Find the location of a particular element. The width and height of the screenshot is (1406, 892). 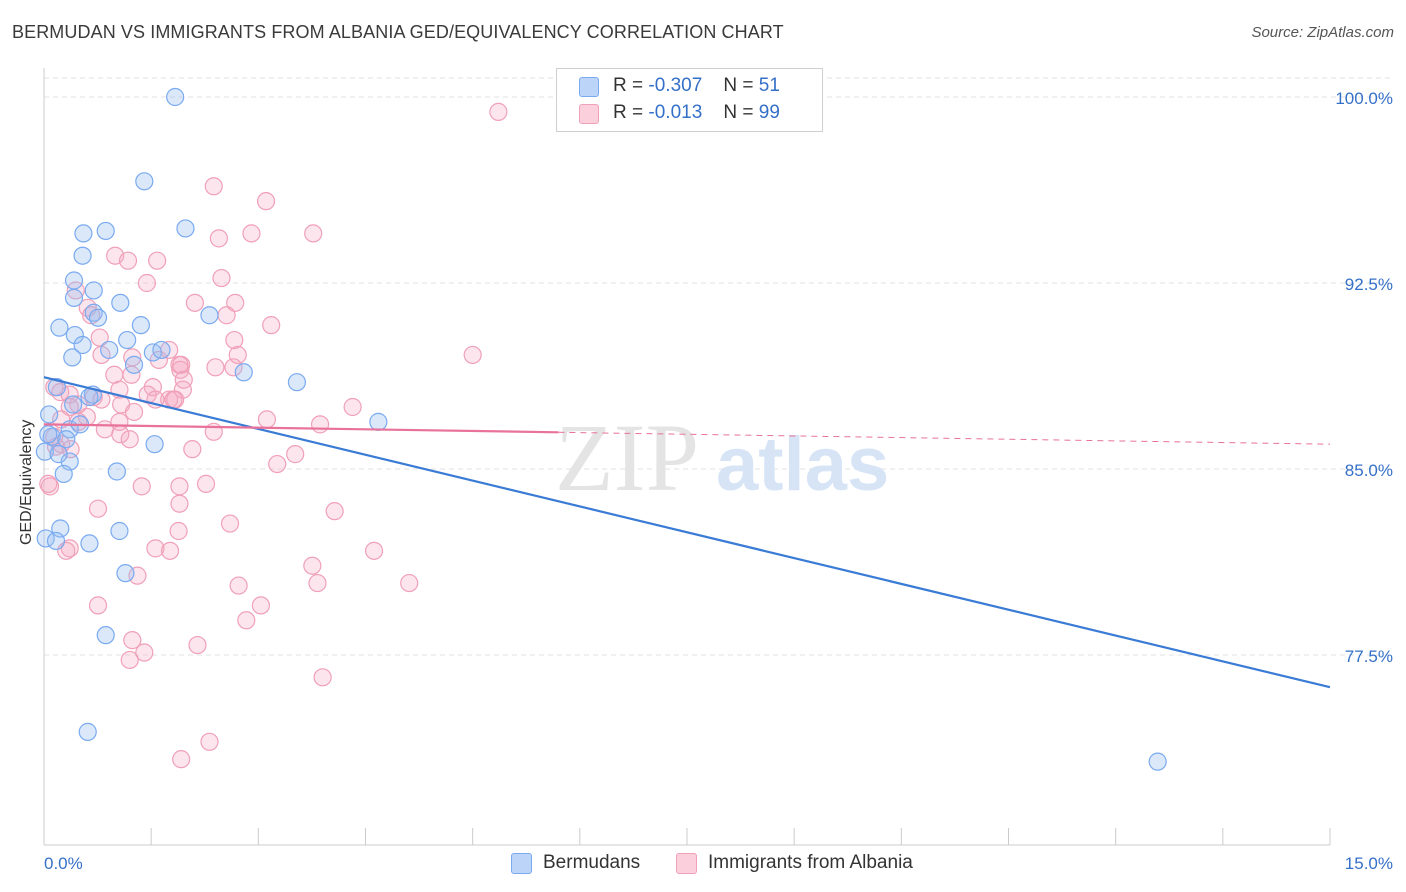

watermark-atlas: atlas is located at coordinates (802, 464).